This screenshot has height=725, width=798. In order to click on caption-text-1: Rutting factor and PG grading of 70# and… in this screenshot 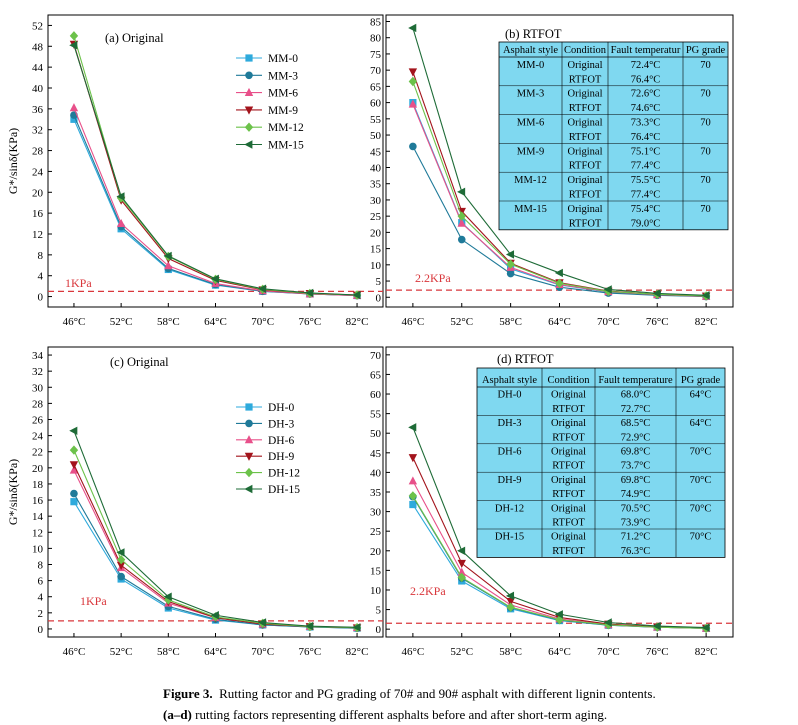, I will do `click(437, 693)`.